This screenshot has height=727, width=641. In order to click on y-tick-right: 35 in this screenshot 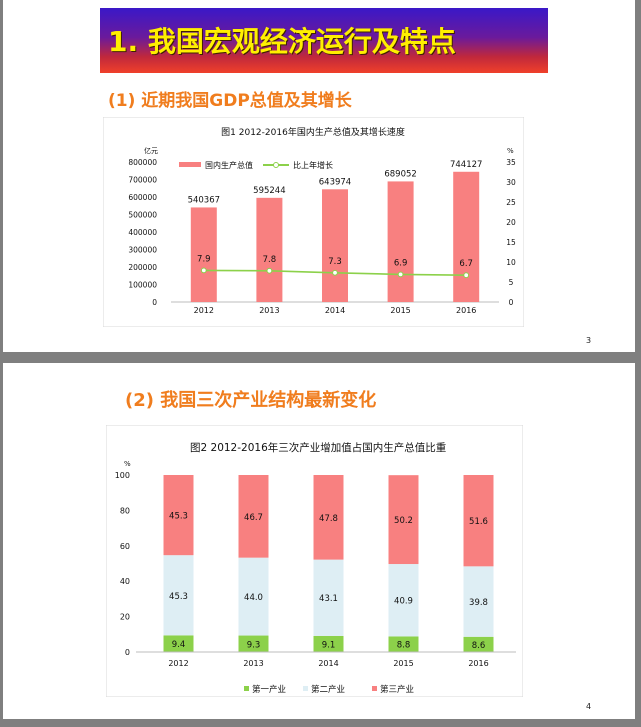, I will do `click(511, 162)`.